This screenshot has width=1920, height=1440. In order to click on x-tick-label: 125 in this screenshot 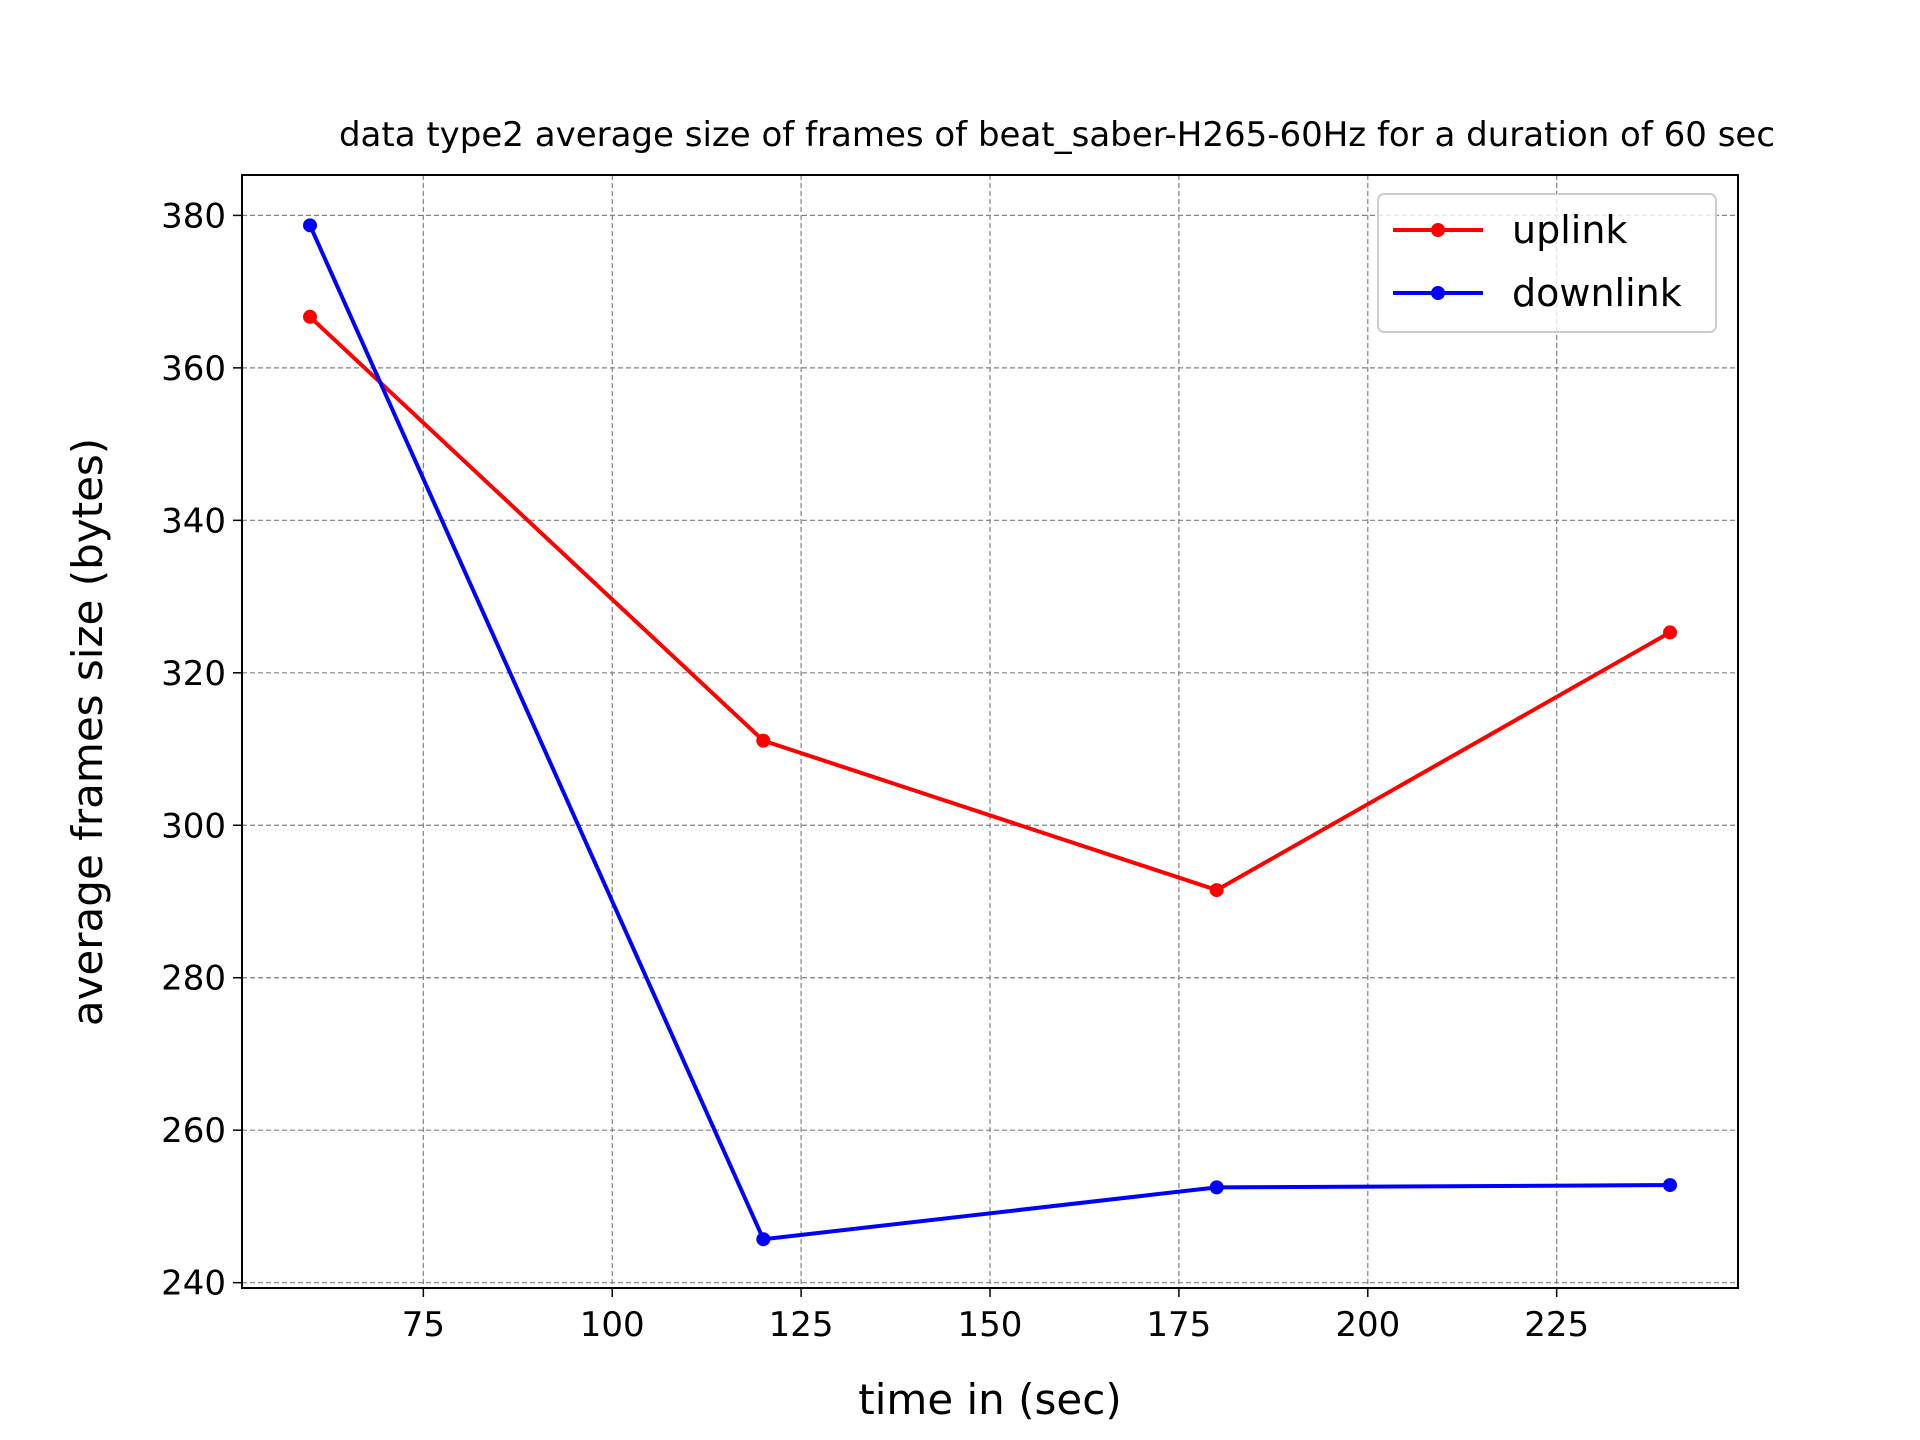, I will do `click(801, 1325)`.